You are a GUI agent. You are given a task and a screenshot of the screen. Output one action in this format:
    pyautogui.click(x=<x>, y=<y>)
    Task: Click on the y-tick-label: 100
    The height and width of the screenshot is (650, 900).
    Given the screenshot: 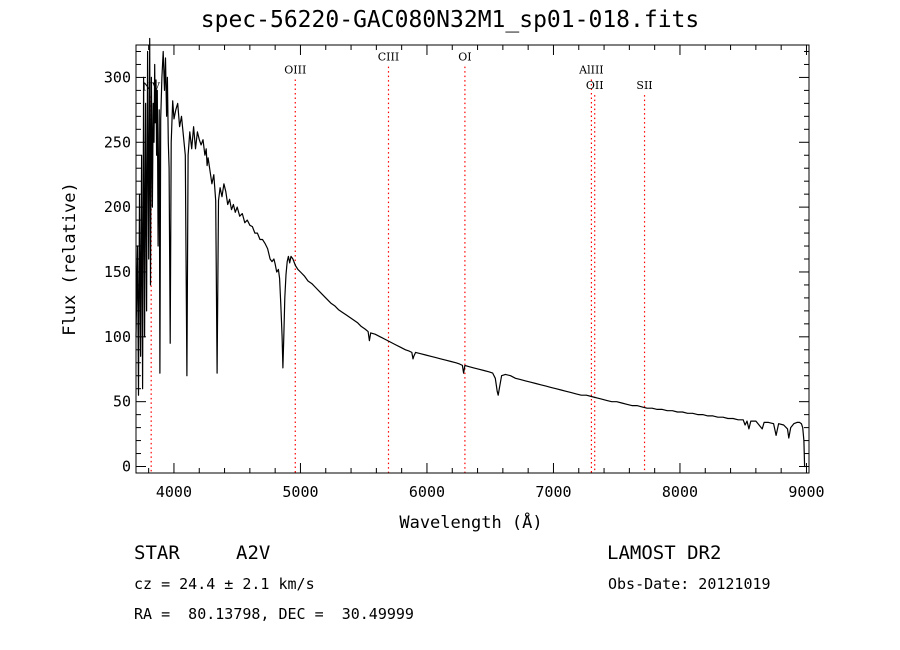 What is the action you would take?
    pyautogui.click(x=117, y=337)
    